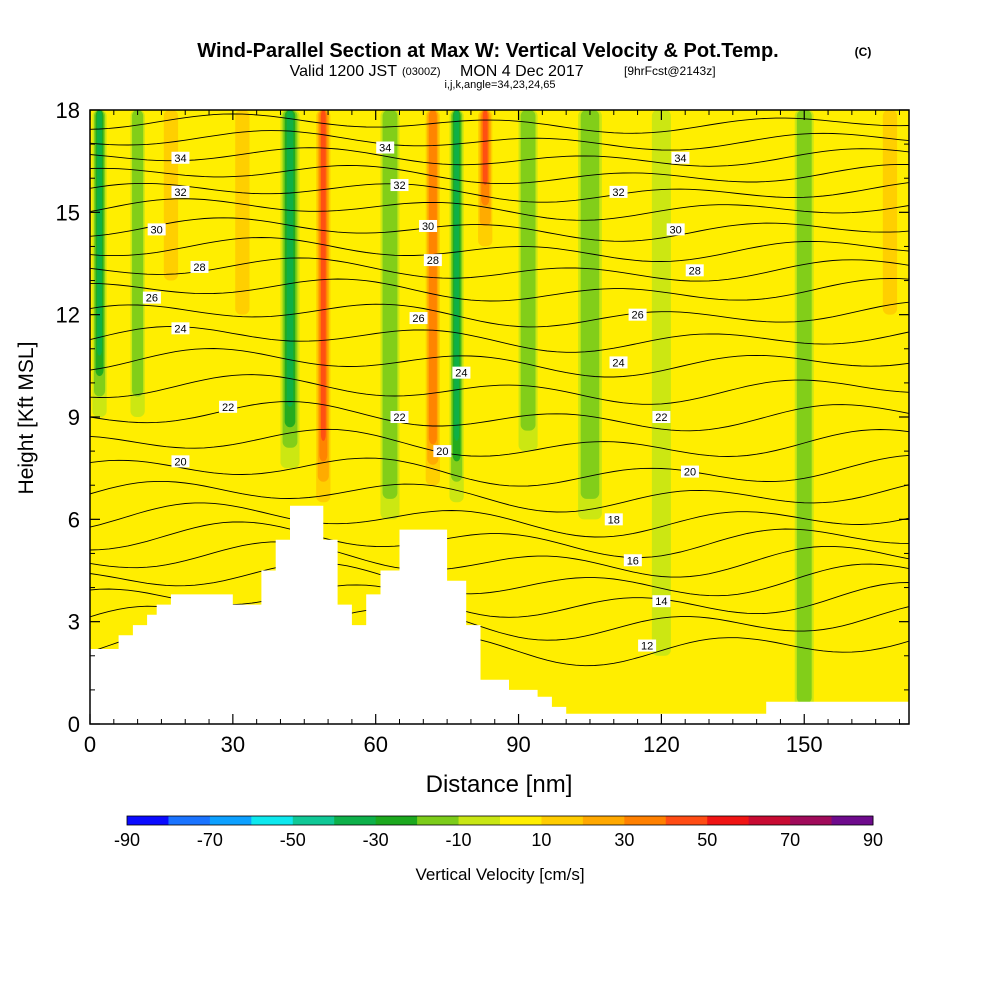 Image resolution: width=1000 pixels, height=1000 pixels. Describe the element at coordinates (421, 72) in the screenshot. I see `subtitle-utc: (0300Z)` at that location.